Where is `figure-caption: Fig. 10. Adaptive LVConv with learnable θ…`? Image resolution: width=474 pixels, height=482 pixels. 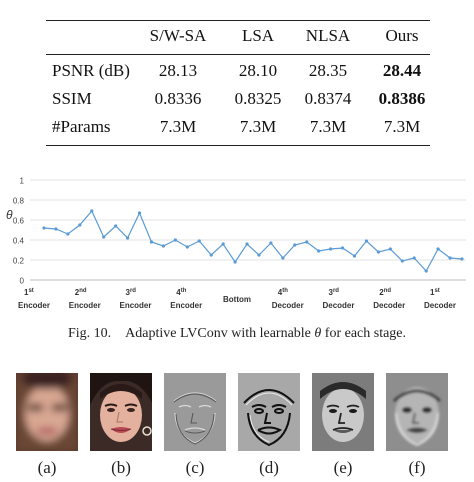 figure-caption: Fig. 10. Adaptive LVConv with learnable θ… is located at coordinates (237, 334).